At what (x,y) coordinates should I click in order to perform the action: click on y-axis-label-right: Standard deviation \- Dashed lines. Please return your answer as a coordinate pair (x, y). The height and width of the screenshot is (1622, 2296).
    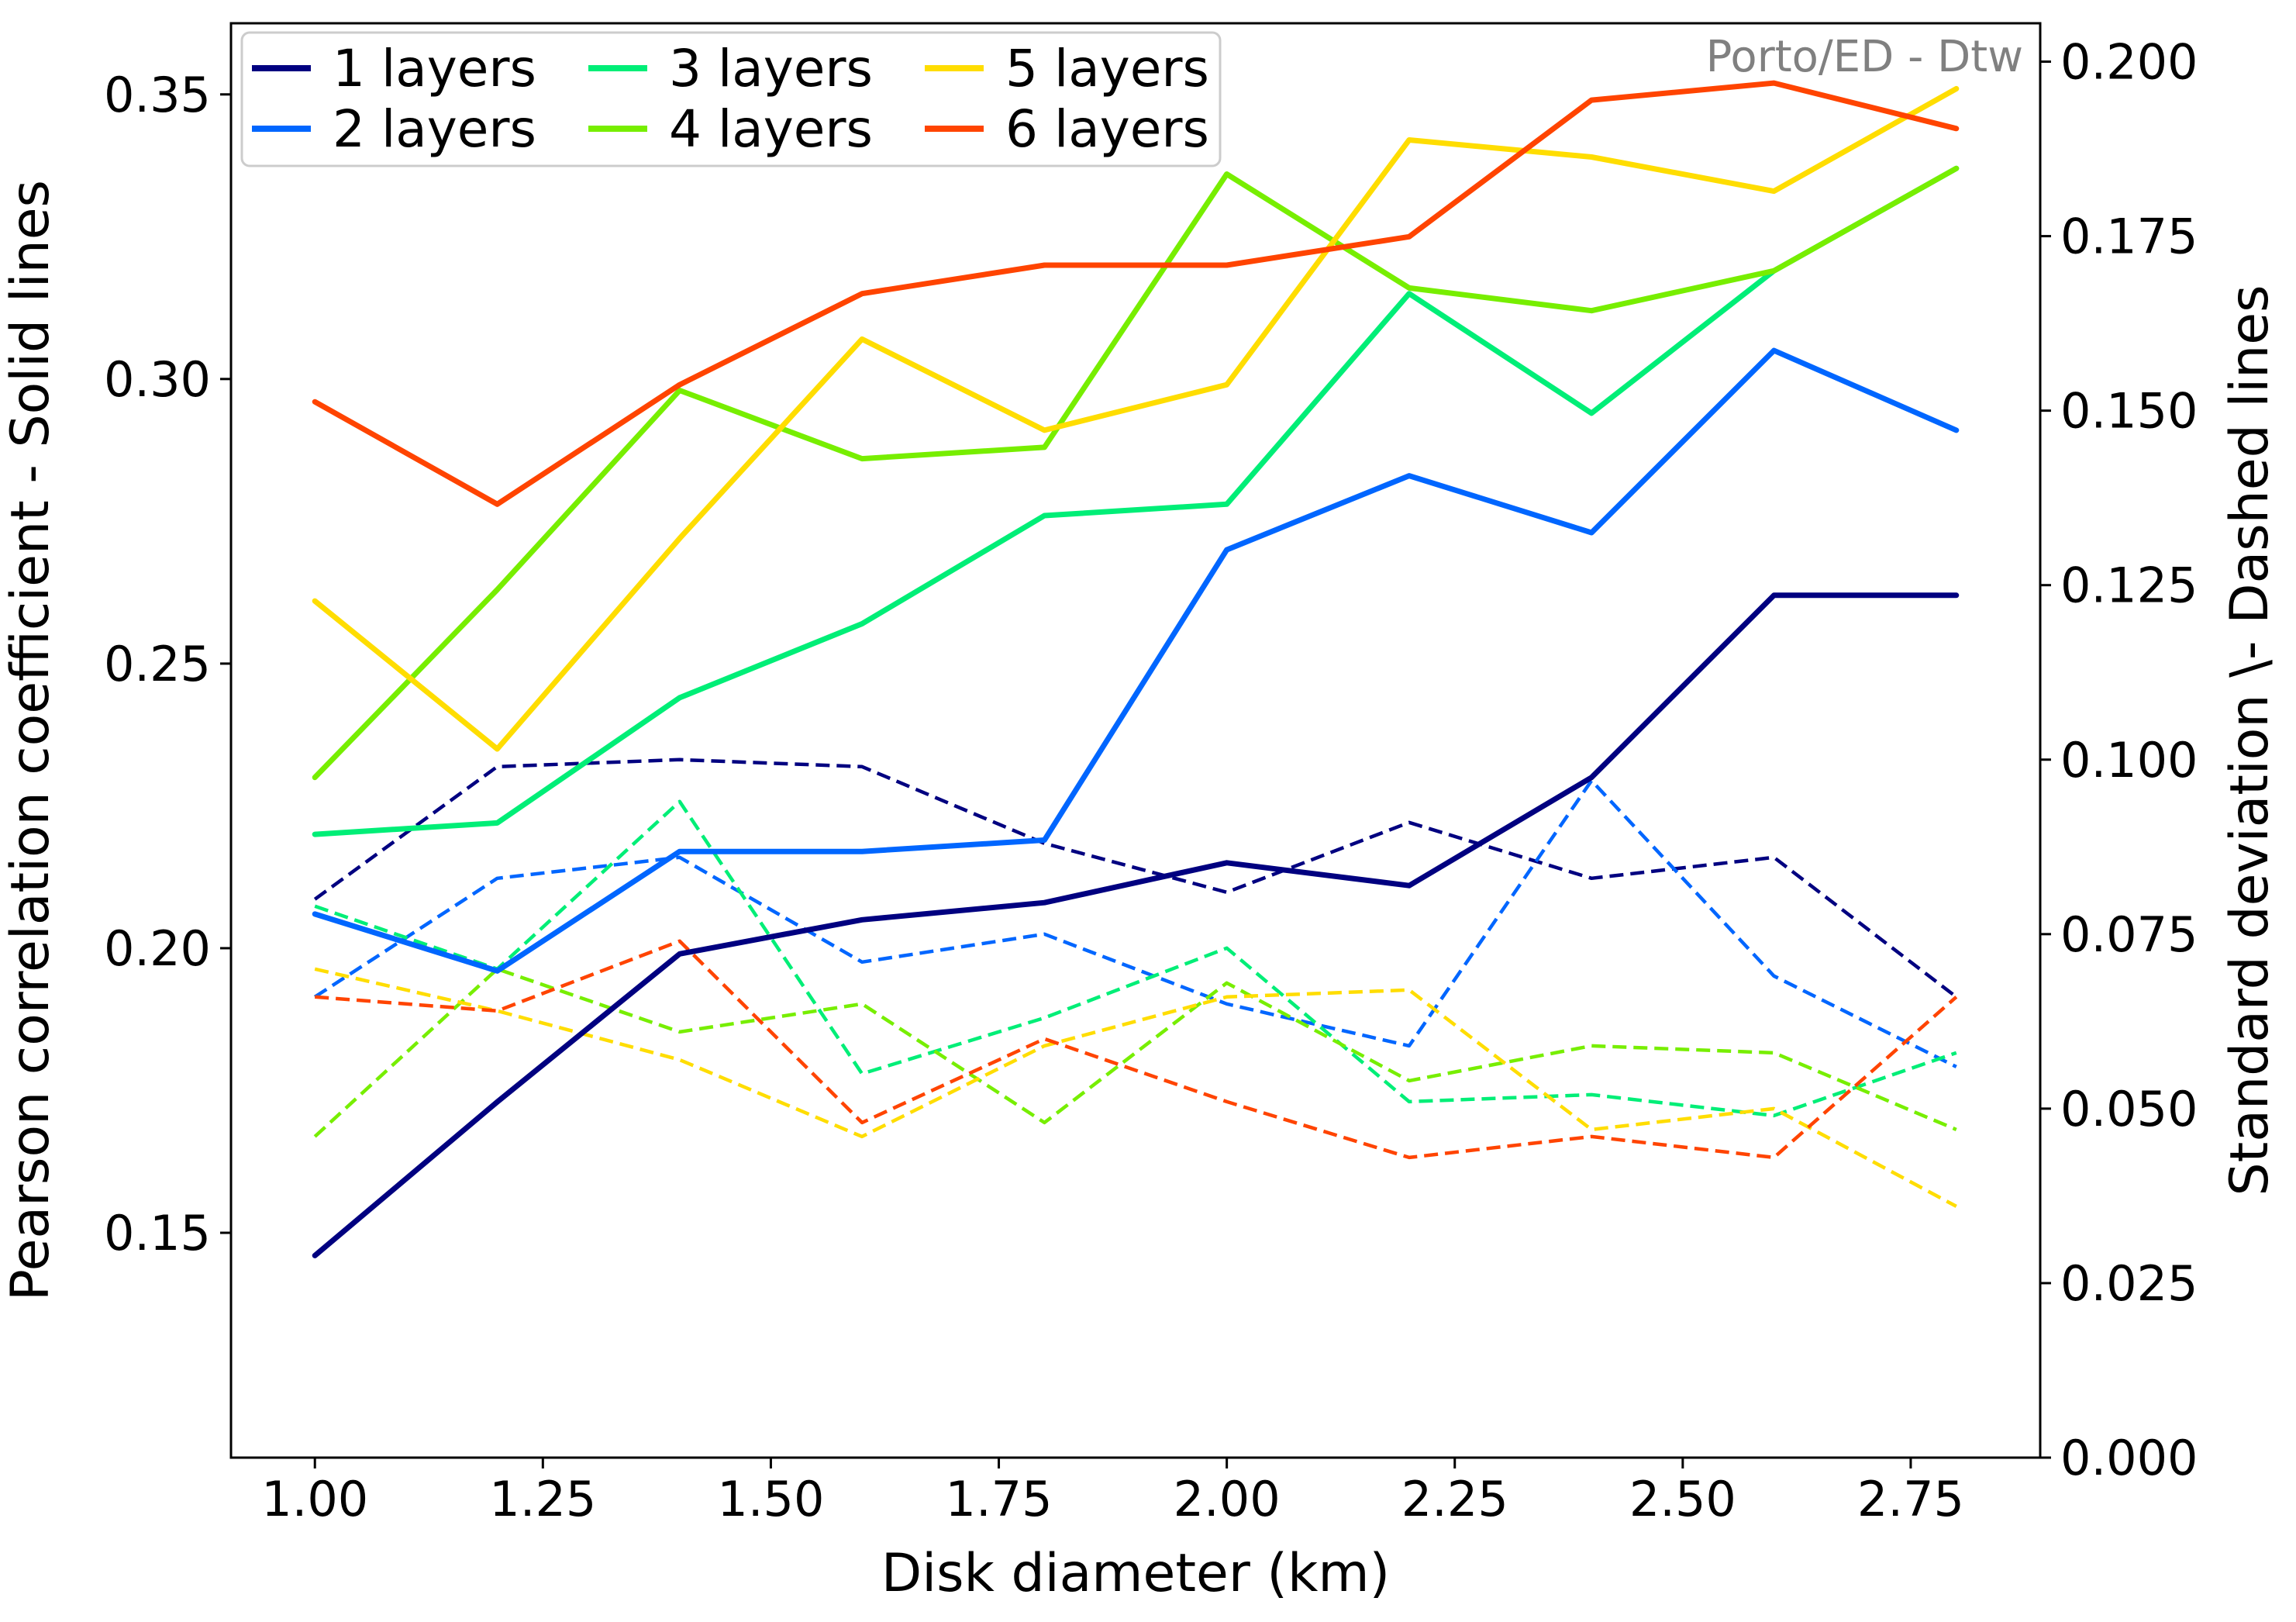
    Looking at the image, I should click on (2249, 740).